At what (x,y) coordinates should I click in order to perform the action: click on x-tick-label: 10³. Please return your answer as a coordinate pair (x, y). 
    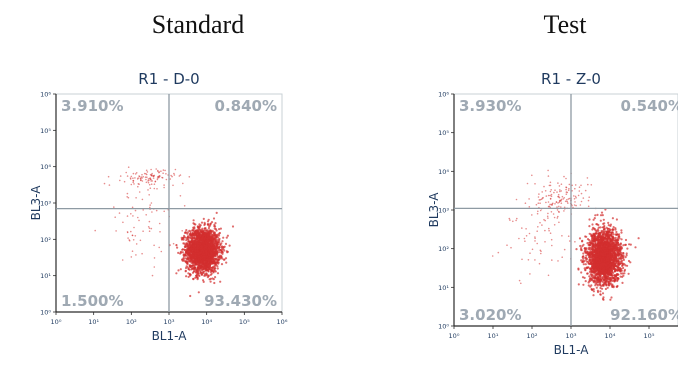
    Looking at the image, I should click on (169, 322).